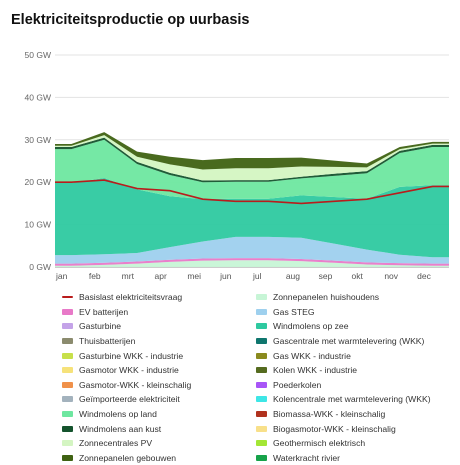 This screenshot has height=465, width=460. Describe the element at coordinates (120, 428) in the screenshot. I see `legend-label: Windmolens aan kust` at that location.